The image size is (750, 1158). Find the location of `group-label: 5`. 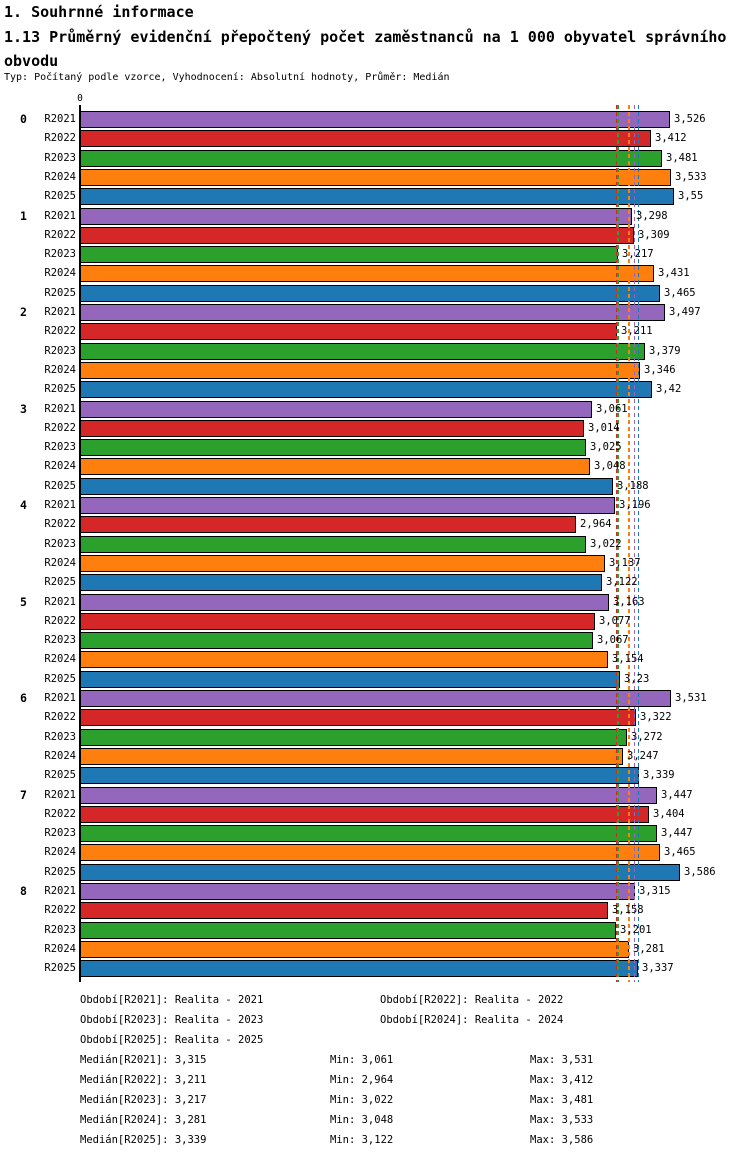

group-label: 5 is located at coordinates (23, 601).